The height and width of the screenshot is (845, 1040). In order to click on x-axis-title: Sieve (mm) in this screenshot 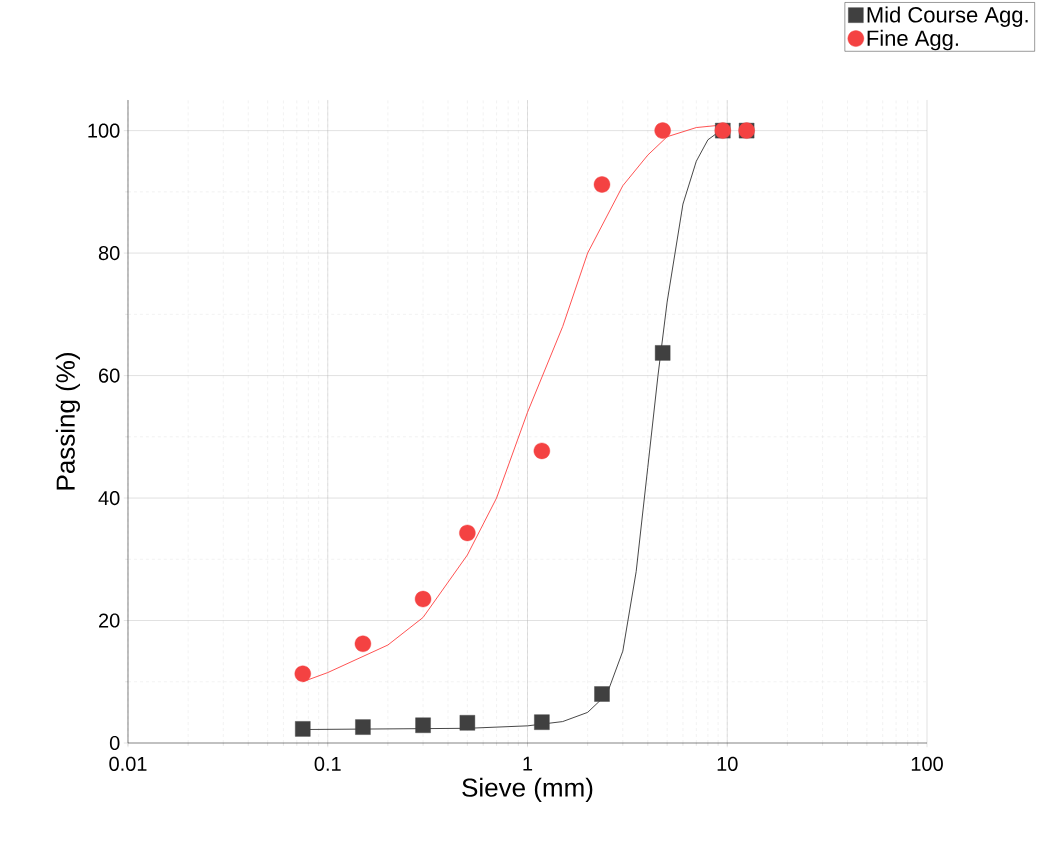, I will do `click(527, 789)`.